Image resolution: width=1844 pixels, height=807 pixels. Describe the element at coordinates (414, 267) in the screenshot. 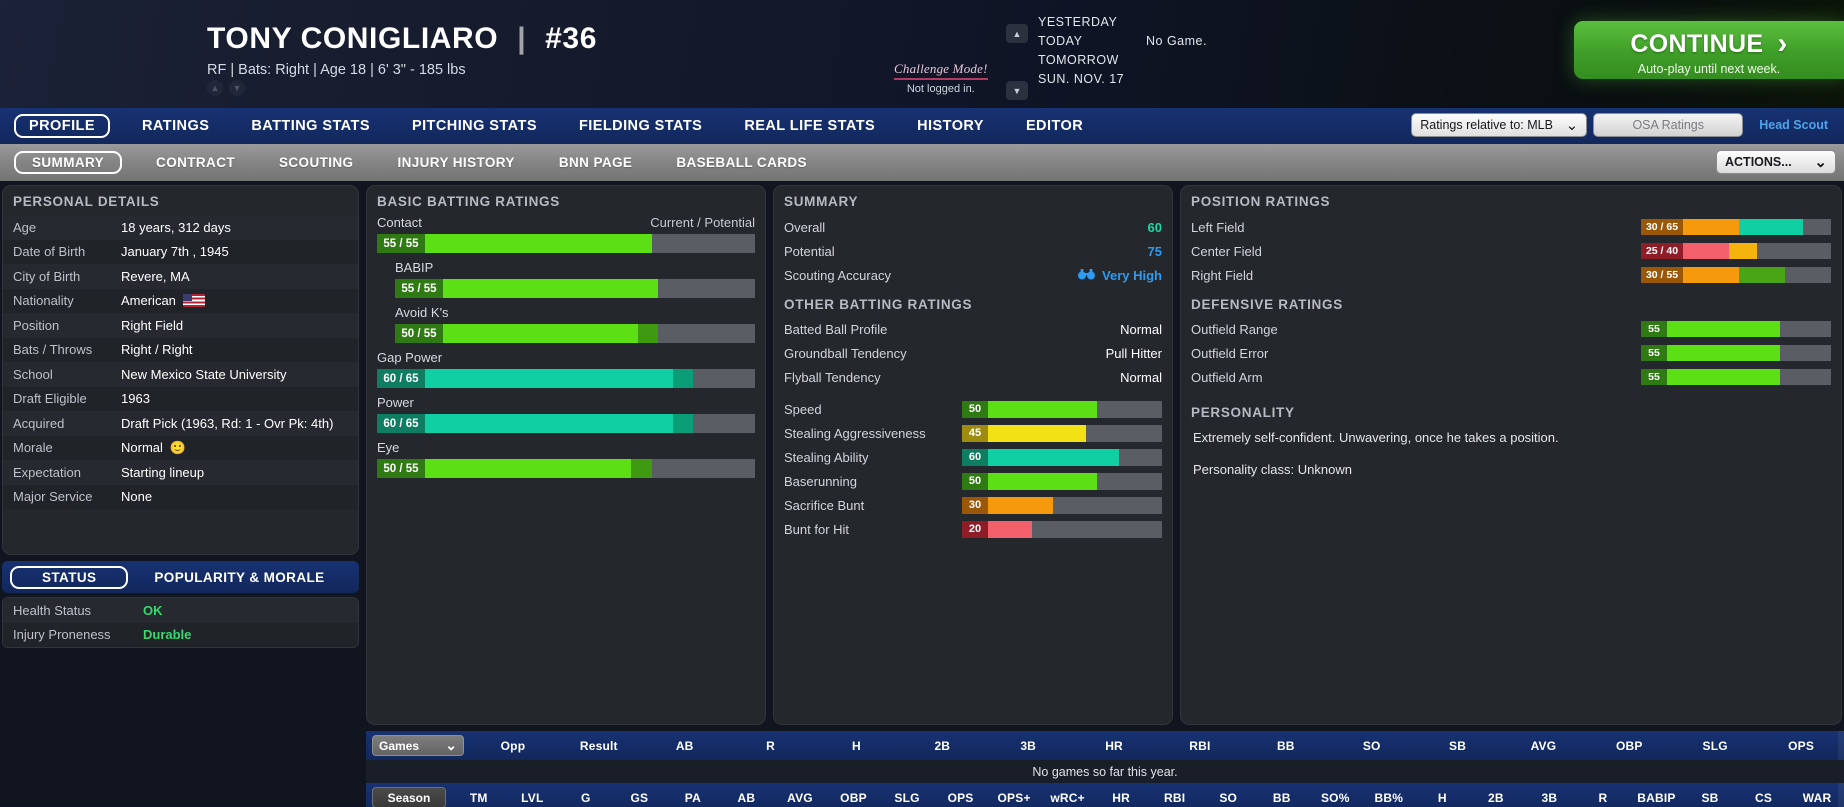

I see `rating-label: BABIP` at that location.